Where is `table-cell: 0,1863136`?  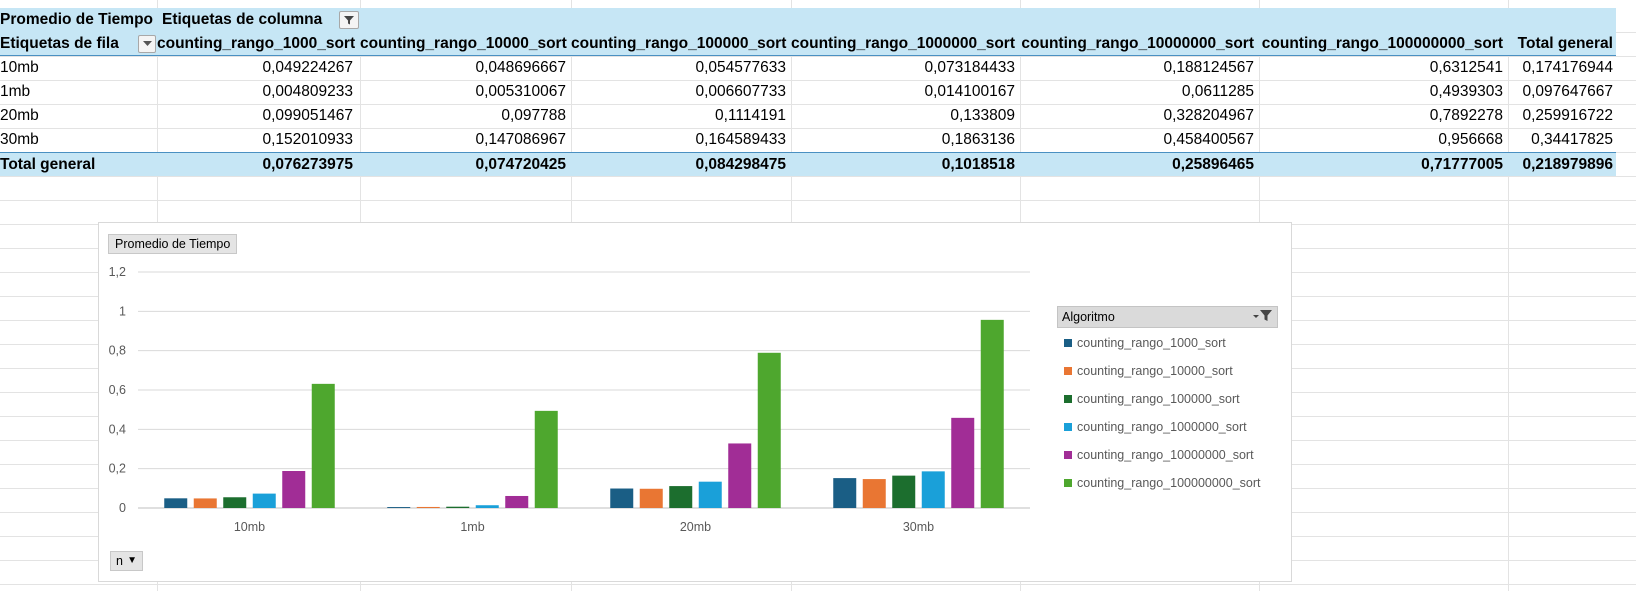
table-cell: 0,1863136 is located at coordinates (978, 139).